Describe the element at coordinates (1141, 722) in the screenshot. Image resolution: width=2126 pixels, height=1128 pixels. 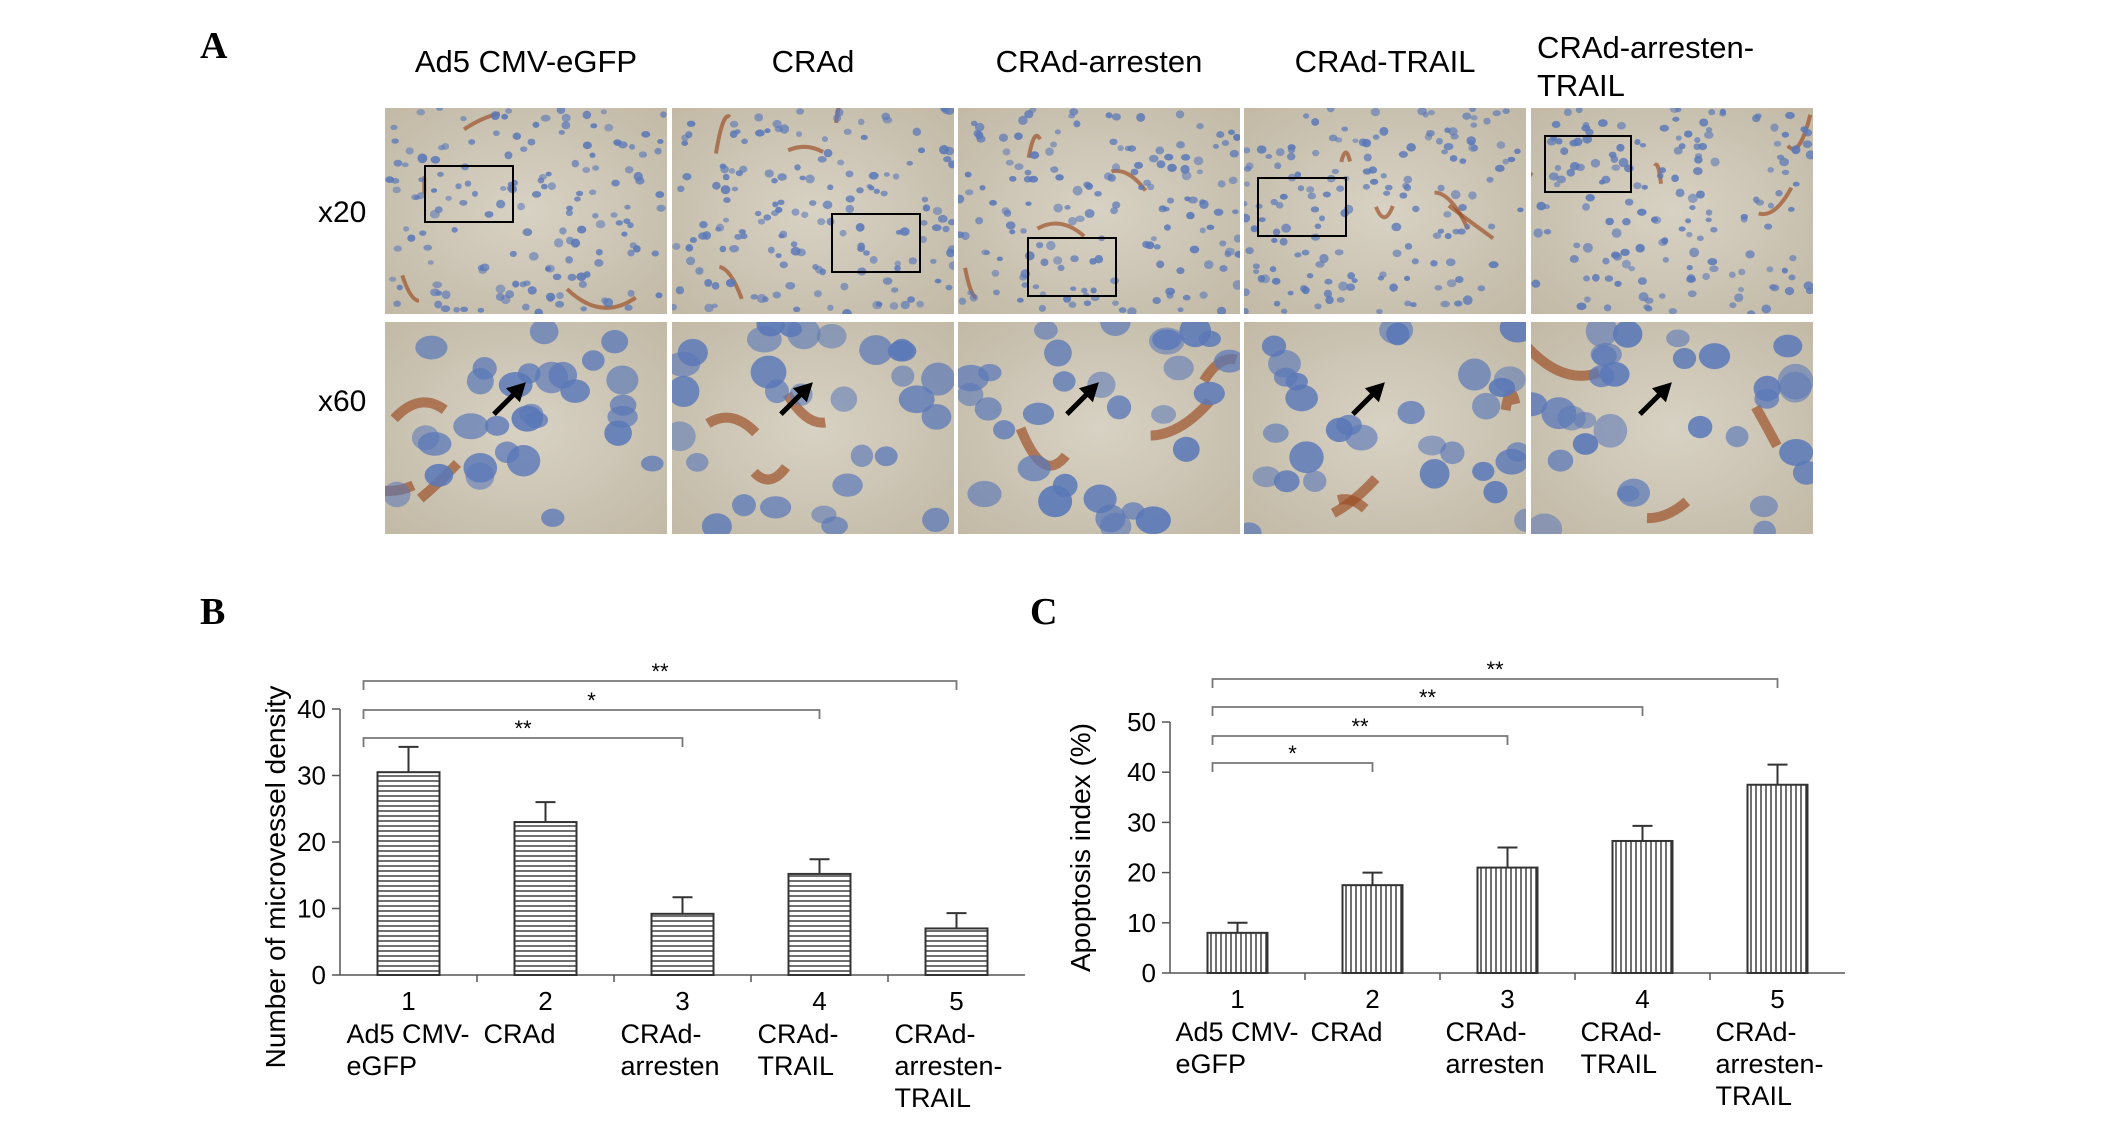
I see `y-tick-label: 50` at that location.